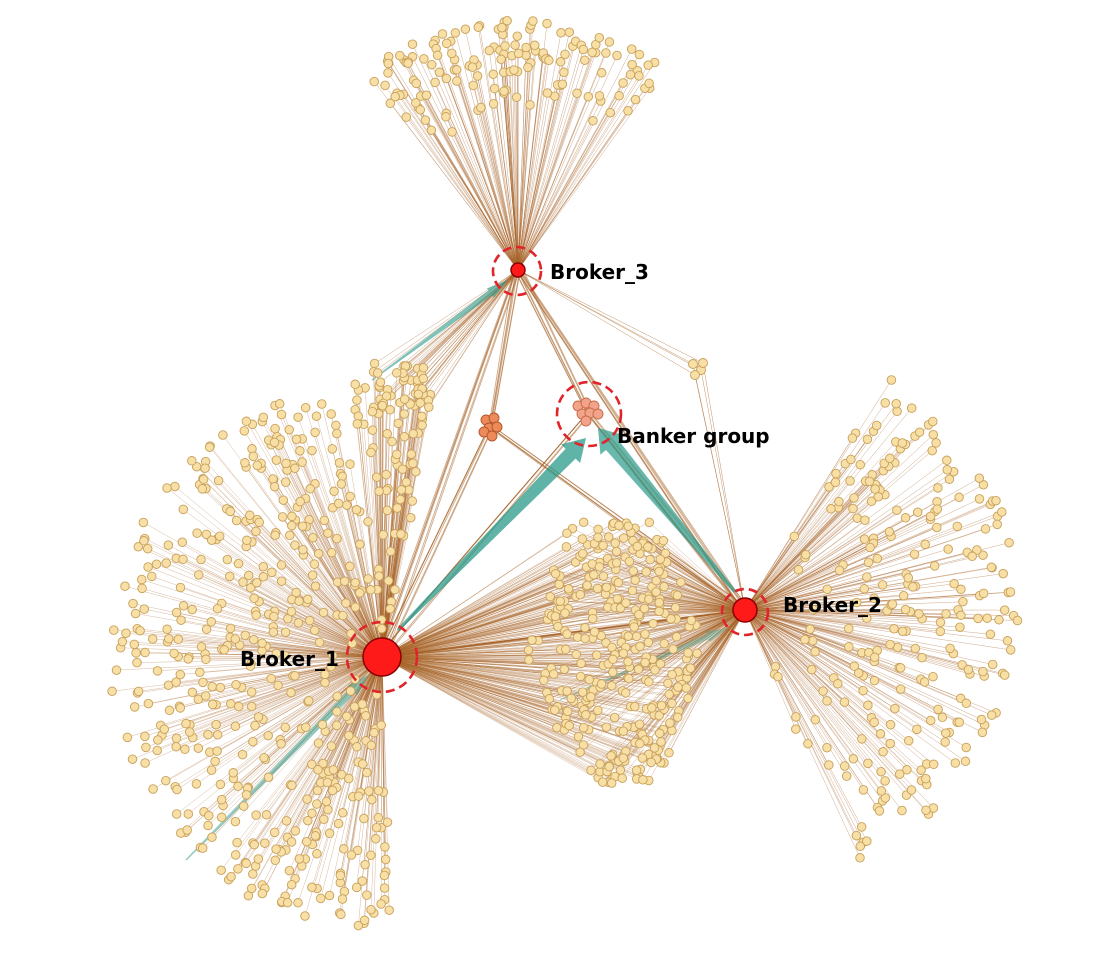 The image size is (1112, 969). What do you see at coordinates (745, 610) in the screenshot?
I see `broker-2-node` at bounding box center [745, 610].